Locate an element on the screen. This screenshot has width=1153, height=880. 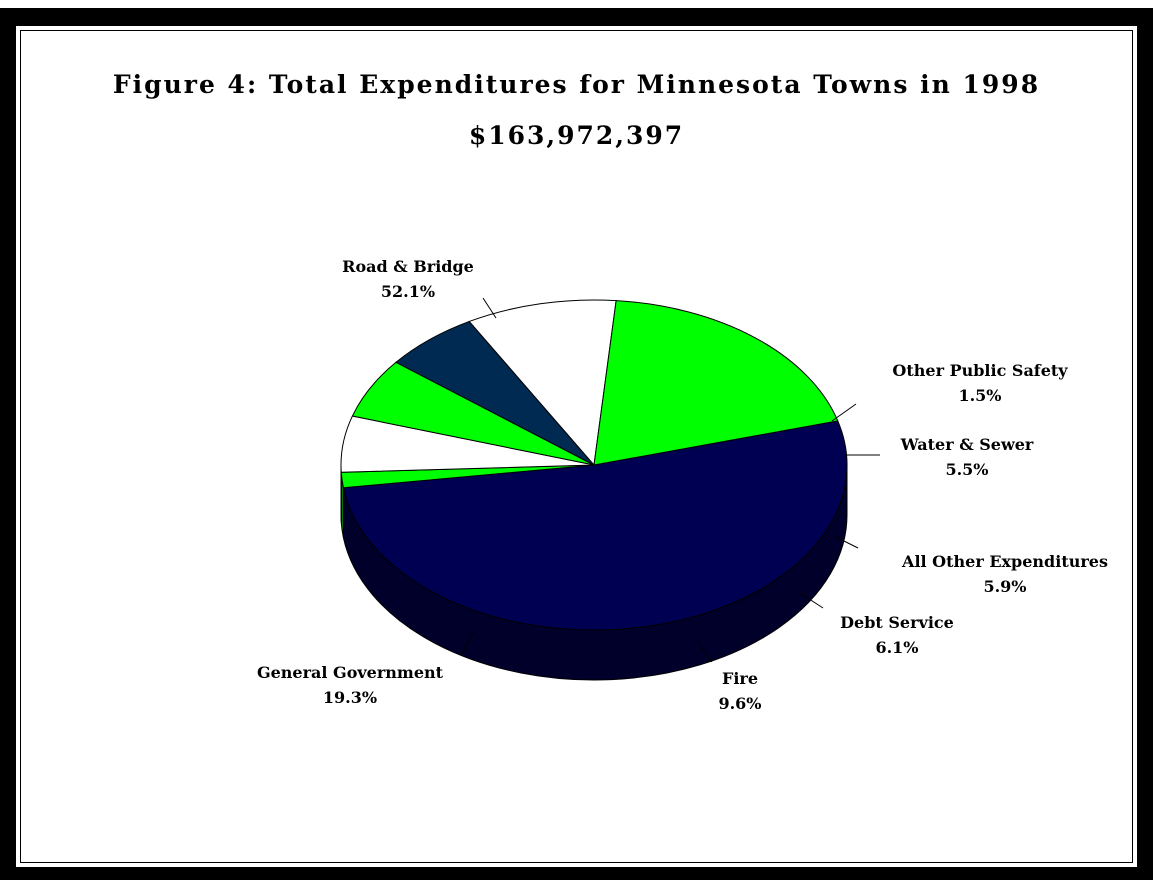
slice-label-debt-service: Debt Service is located at coordinates (897, 622).